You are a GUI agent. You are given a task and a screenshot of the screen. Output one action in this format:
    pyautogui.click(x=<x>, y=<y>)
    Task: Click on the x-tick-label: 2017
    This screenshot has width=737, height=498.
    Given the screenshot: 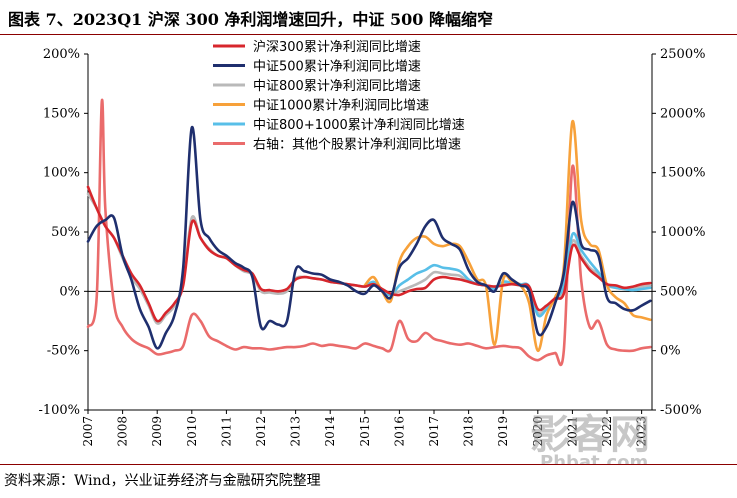 What is the action you would take?
    pyautogui.click(x=434, y=431)
    